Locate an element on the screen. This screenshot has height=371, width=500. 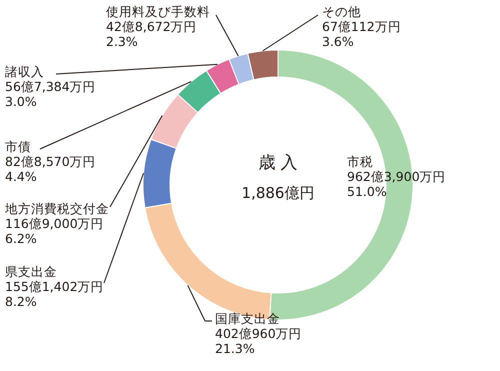
text: 1,886億円 is located at coordinates (278, 193).